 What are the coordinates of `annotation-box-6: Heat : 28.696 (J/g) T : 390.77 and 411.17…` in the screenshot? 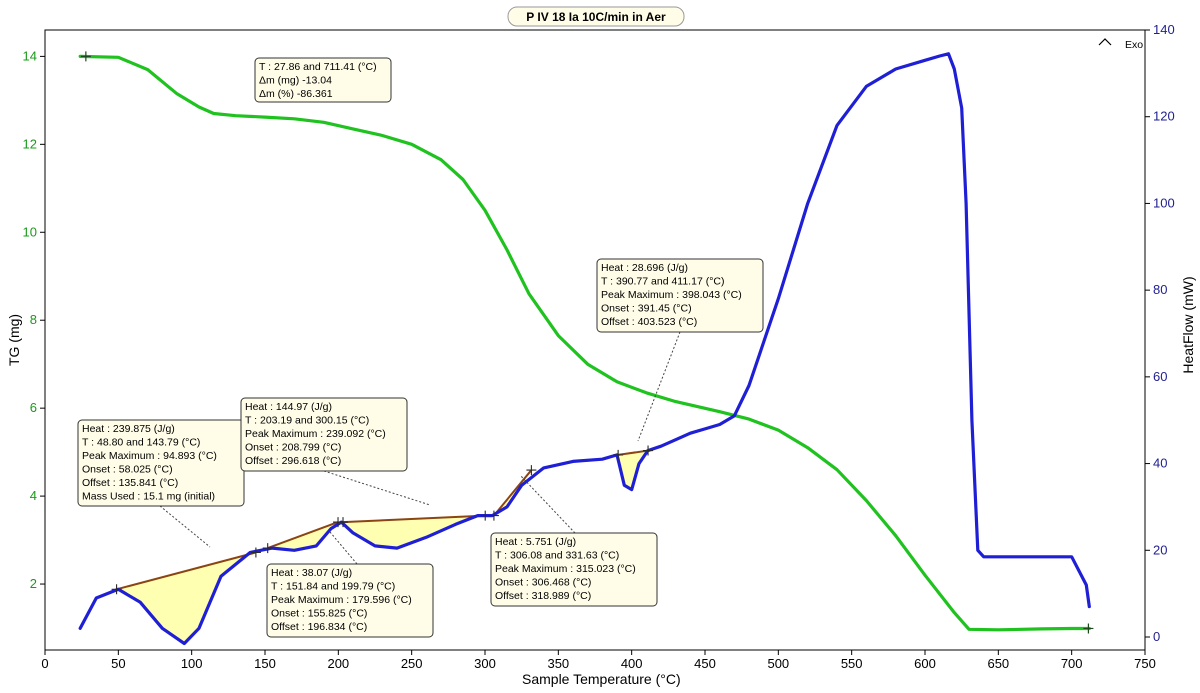 It's located at (680, 295).